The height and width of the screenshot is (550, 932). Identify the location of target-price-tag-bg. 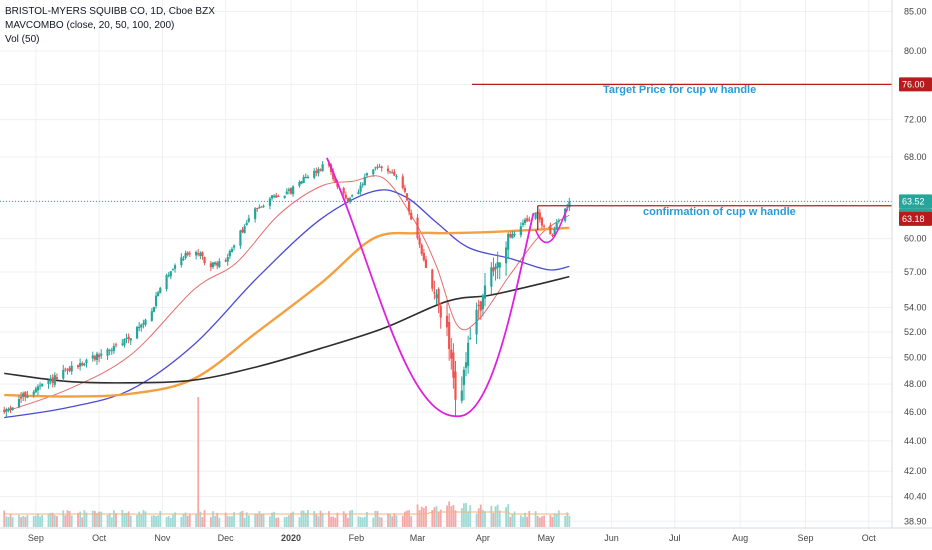
(915, 84).